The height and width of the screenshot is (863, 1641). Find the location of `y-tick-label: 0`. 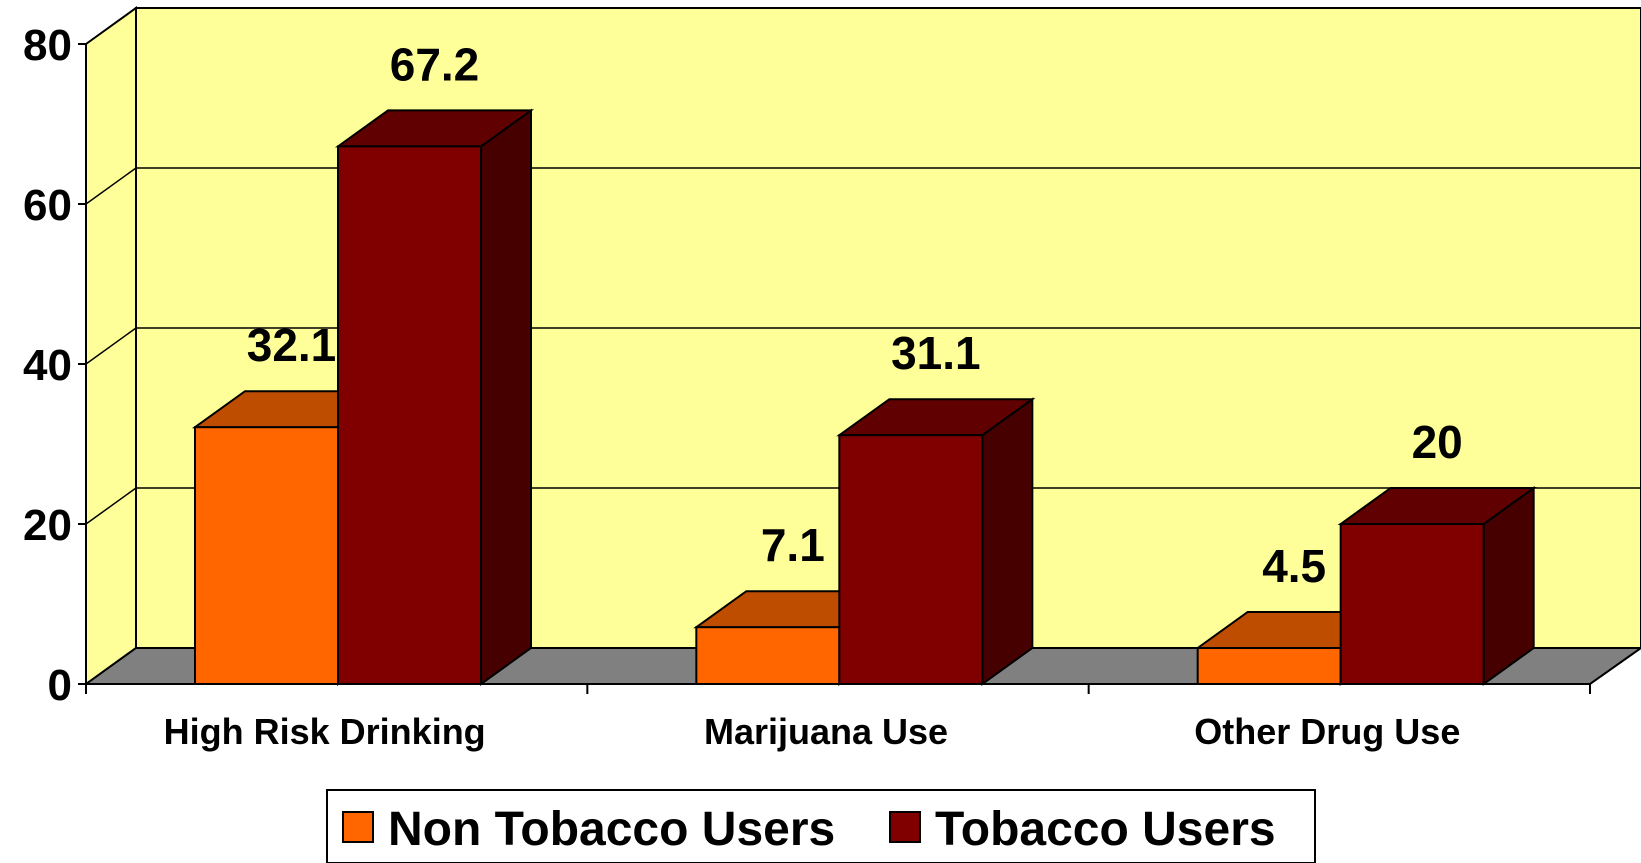

y-tick-label: 0 is located at coordinates (60, 685).